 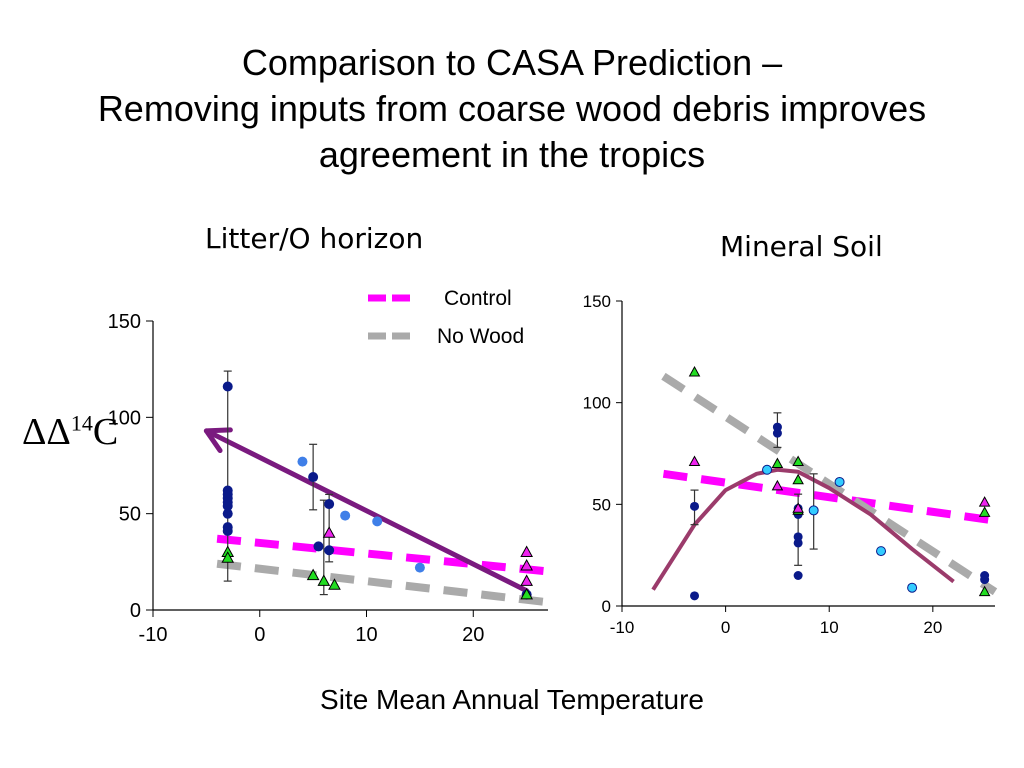 What do you see at coordinates (473, 635) in the screenshot?
I see `litter-x-tick-label: 20` at bounding box center [473, 635].